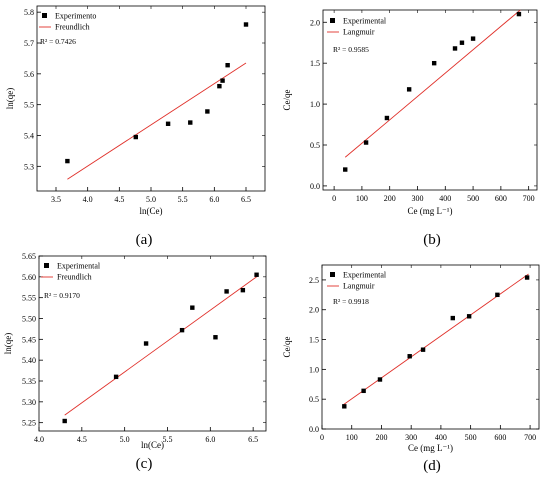 This screenshot has height=487, width=550. Describe the element at coordinates (29, 402) in the screenshot. I see `y-tick-label: 5.30` at that location.